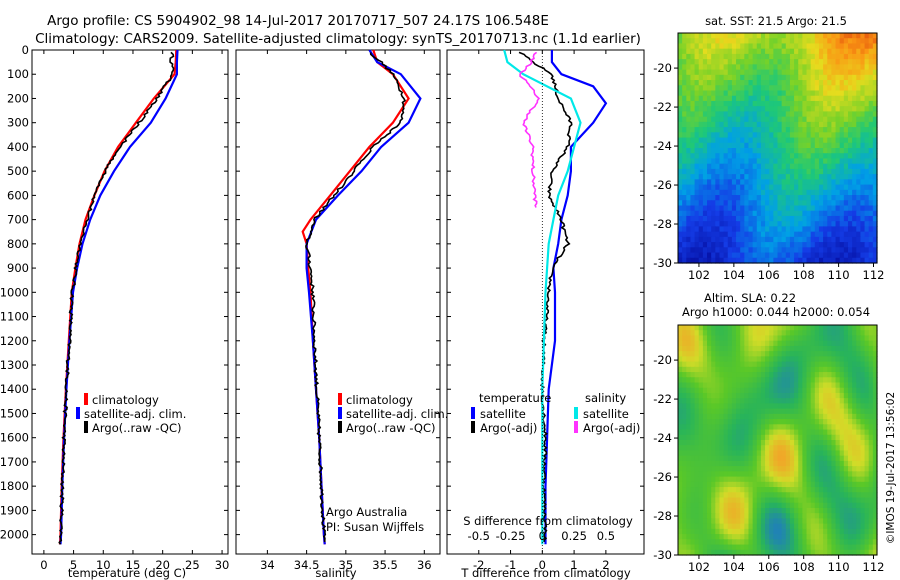 This screenshot has height=580, width=900. What do you see at coordinates (103, 565) in the screenshot?
I see `x-tick-label: 10` at bounding box center [103, 565].